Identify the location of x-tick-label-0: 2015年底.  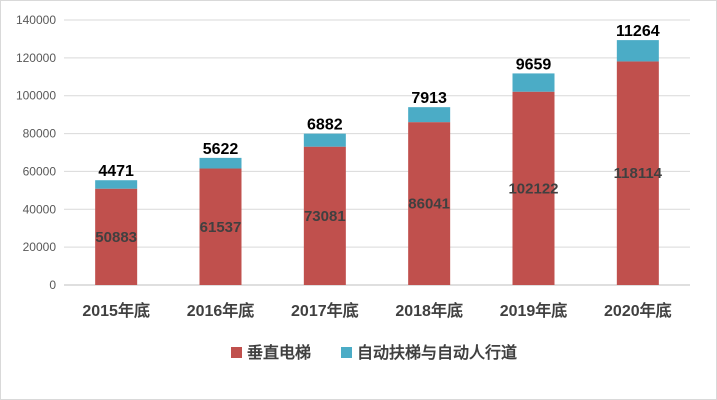
(116, 310).